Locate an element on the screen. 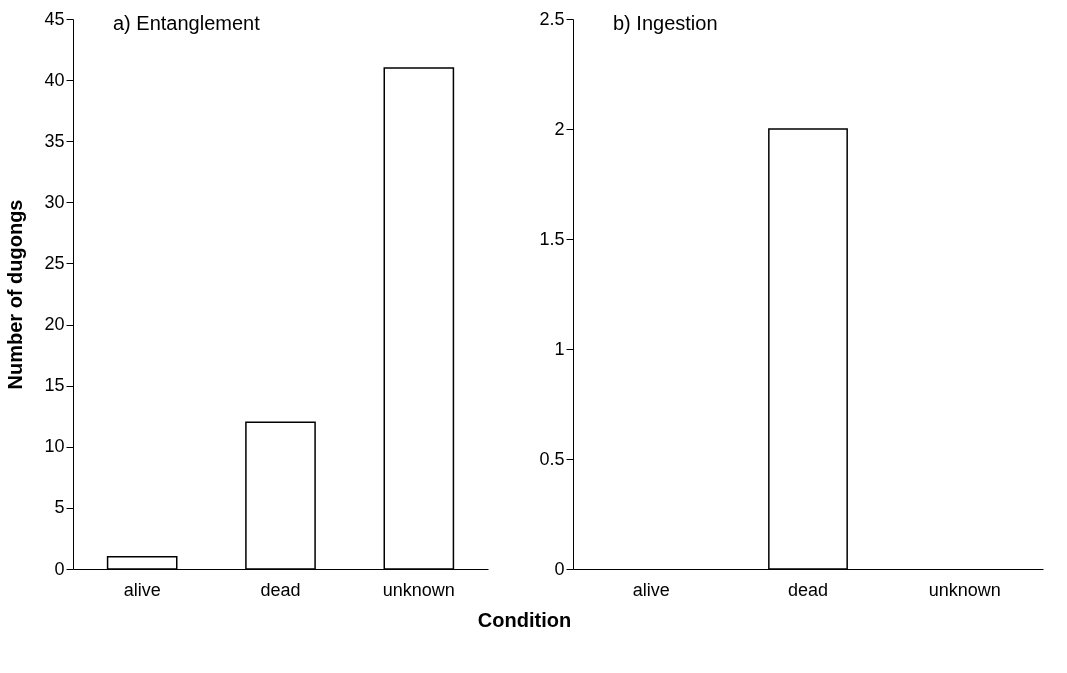 The image size is (1067, 673). chart-title: b) Ingestion is located at coordinates (665, 23).